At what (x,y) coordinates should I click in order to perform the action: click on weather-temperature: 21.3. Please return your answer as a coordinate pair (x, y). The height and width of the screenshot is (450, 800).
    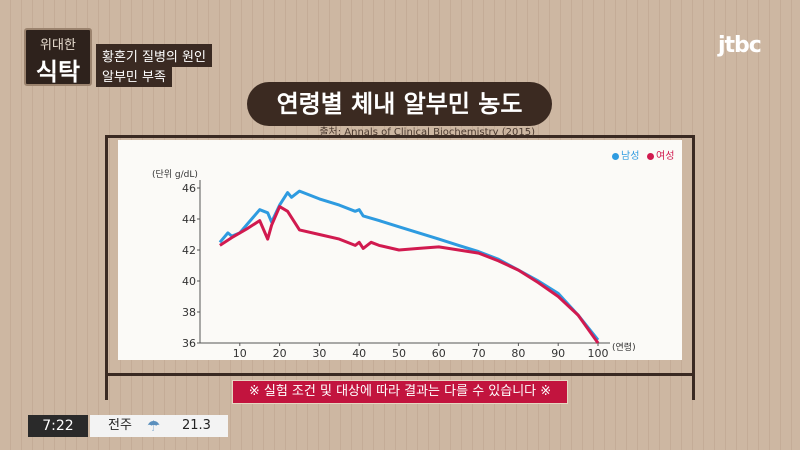
    Looking at the image, I should click on (196, 425).